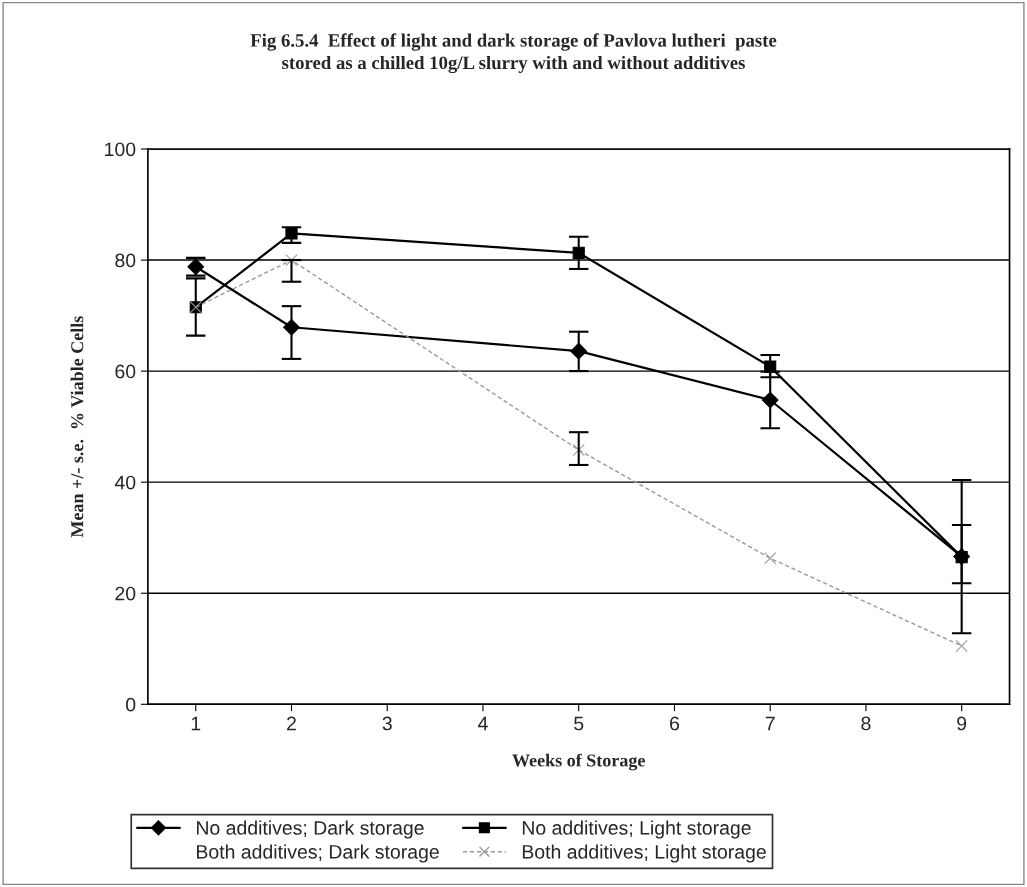  What do you see at coordinates (125, 260) in the screenshot?
I see `y-tick-label: 80` at bounding box center [125, 260].